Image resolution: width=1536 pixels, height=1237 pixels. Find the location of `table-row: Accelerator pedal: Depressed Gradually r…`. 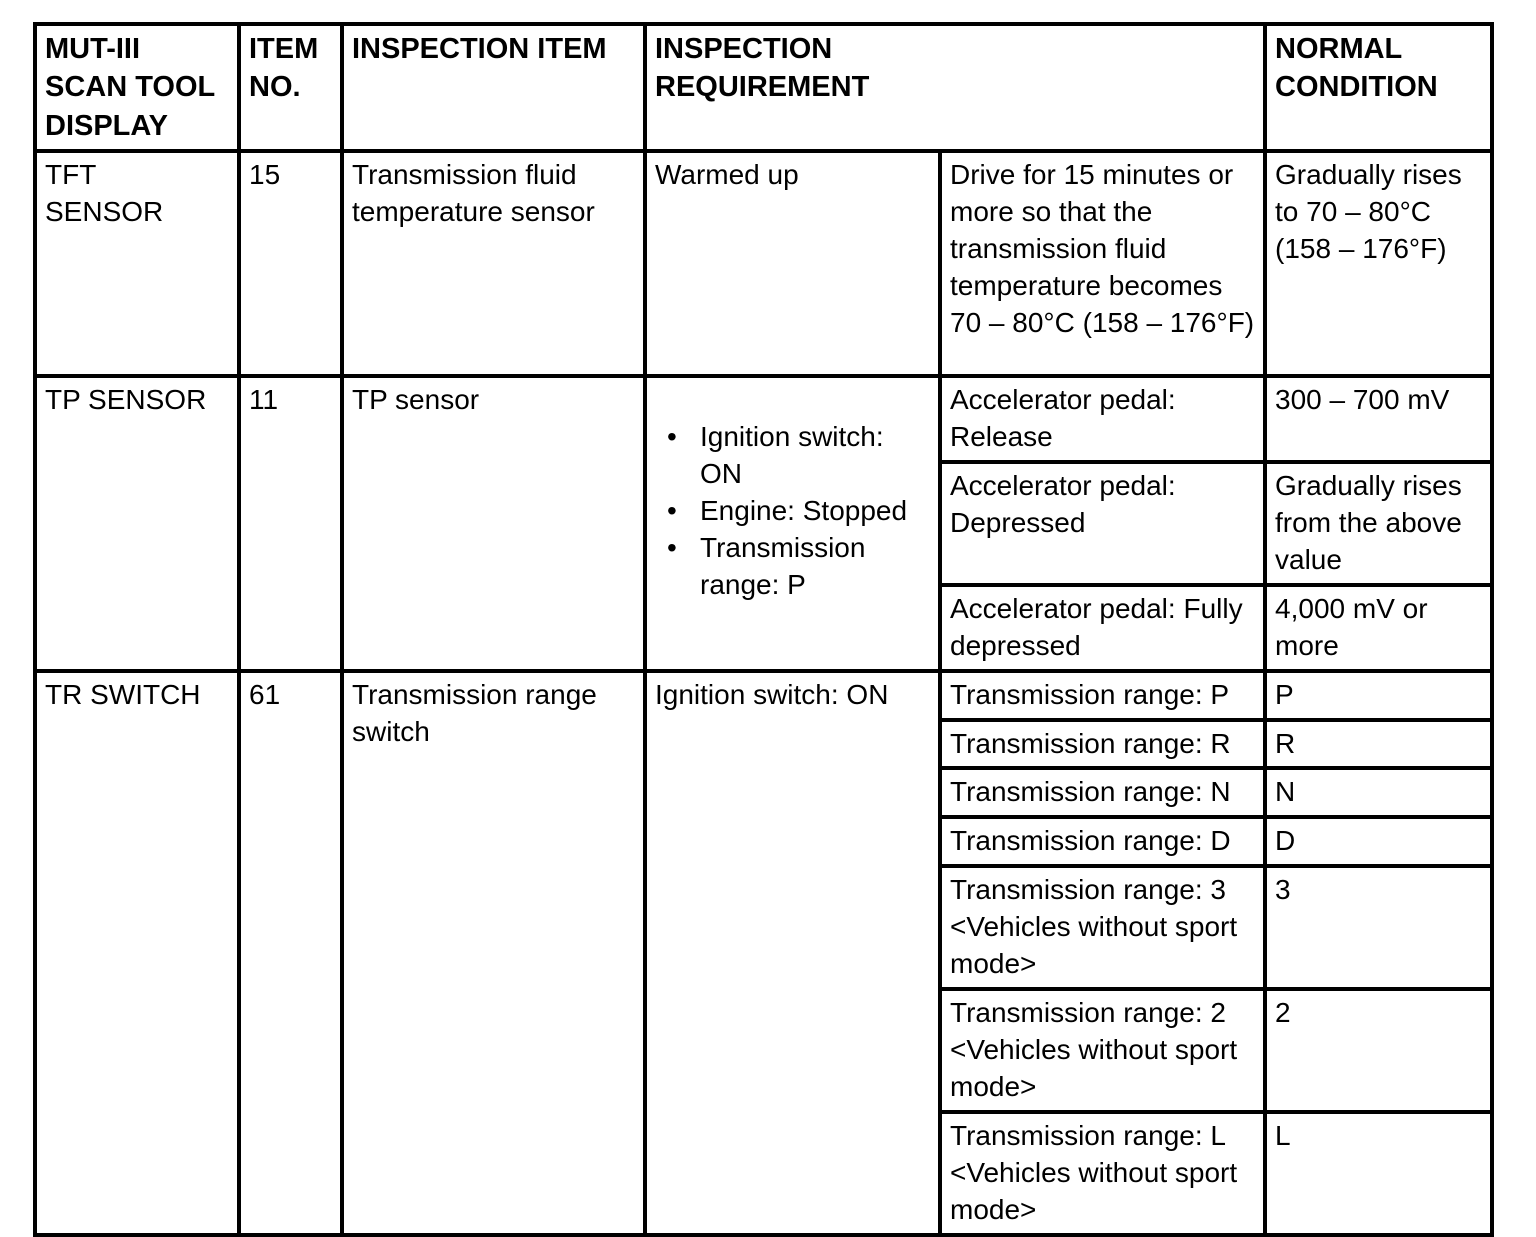

table-row: Accelerator pedal: Depressed Gradually r… is located at coordinates (765, 523).